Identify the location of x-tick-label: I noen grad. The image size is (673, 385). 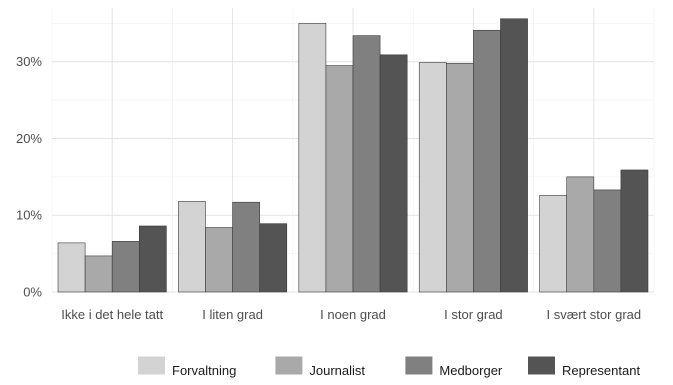
(353, 314).